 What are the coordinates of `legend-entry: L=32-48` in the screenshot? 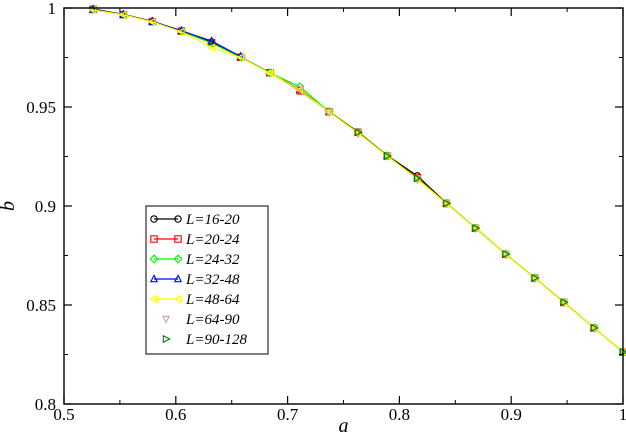 It's located at (194, 280).